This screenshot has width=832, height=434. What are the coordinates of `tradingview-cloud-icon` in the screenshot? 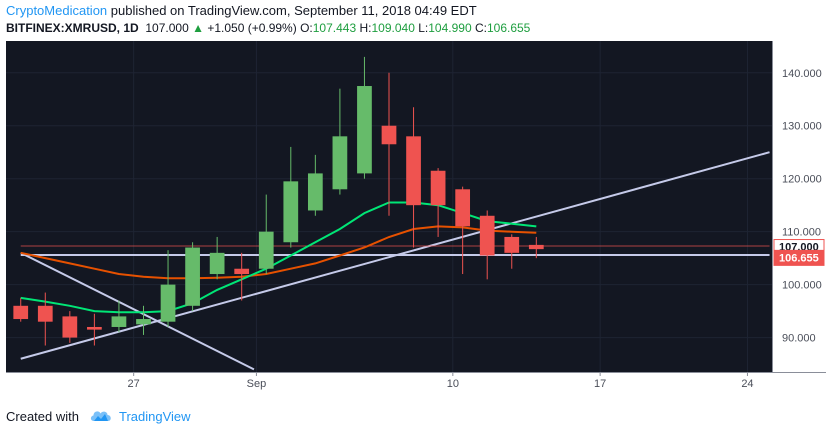 It's located at (101, 416).